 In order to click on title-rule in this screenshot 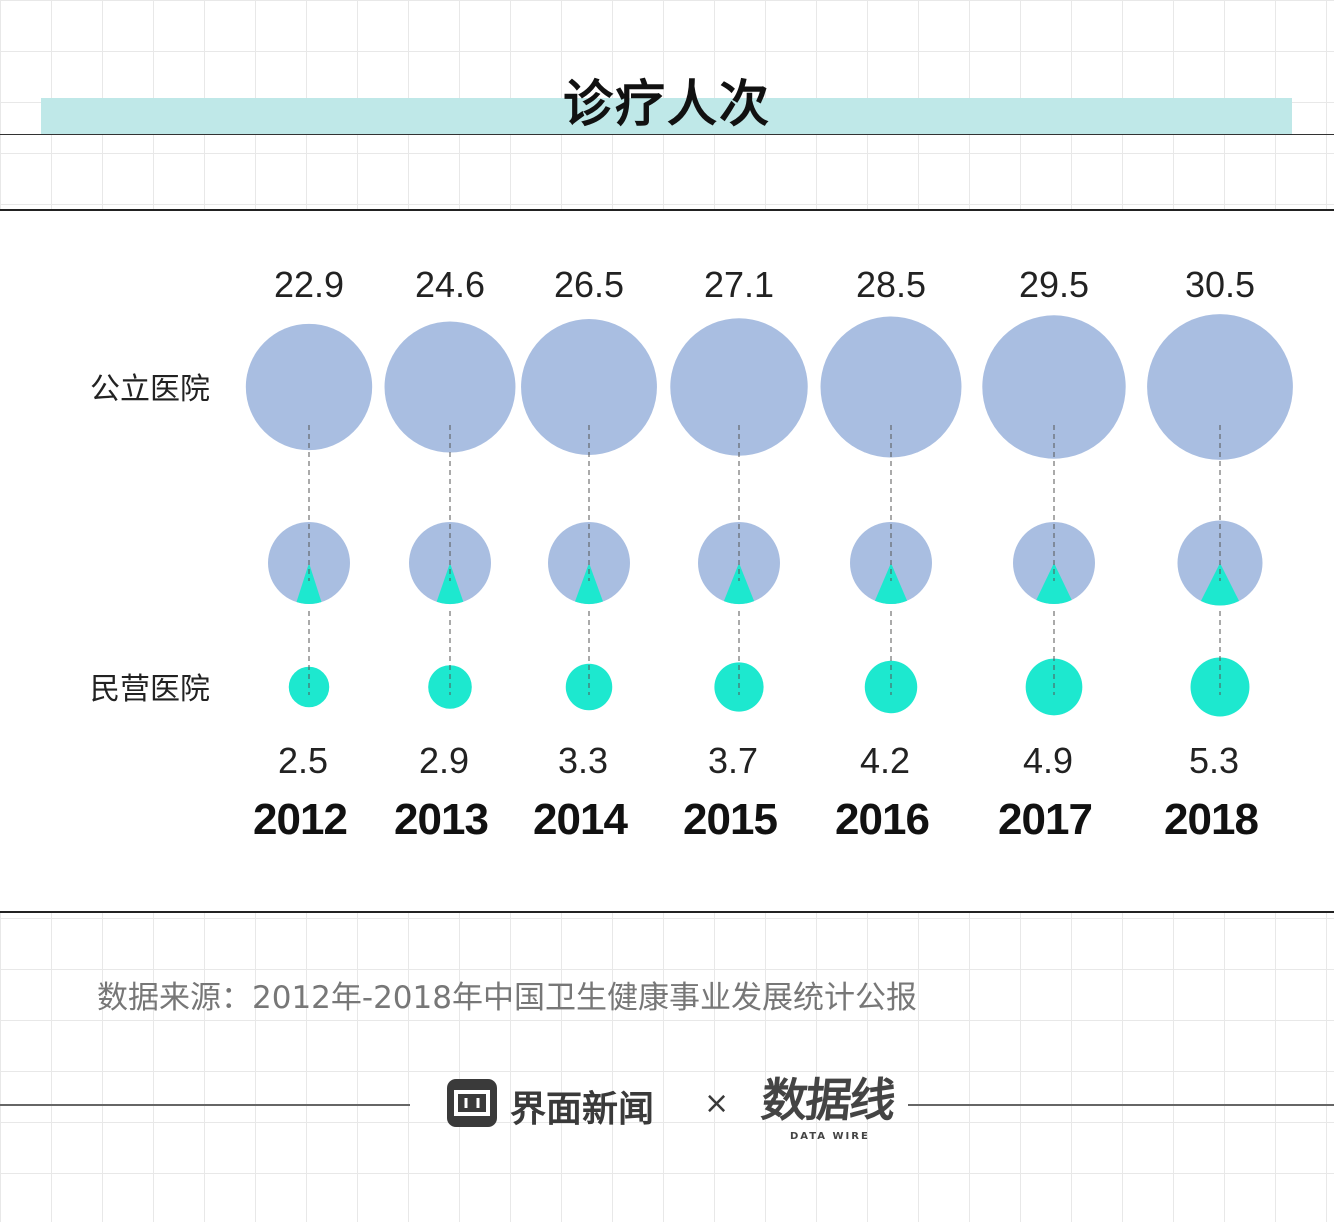, I will do `click(667, 134)`.